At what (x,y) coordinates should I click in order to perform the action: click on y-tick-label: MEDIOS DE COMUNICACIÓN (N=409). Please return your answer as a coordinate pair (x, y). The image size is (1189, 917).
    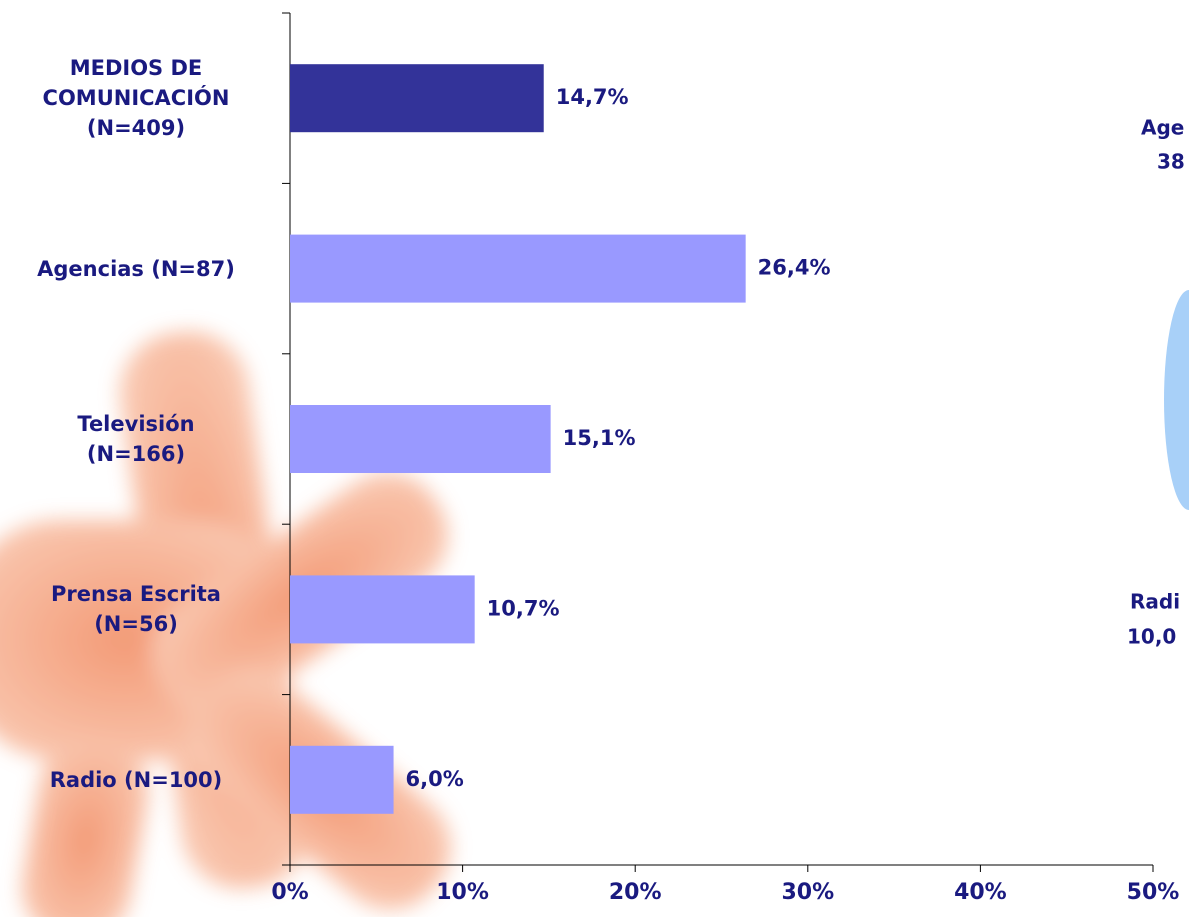
    Looking at the image, I should click on (136, 98).